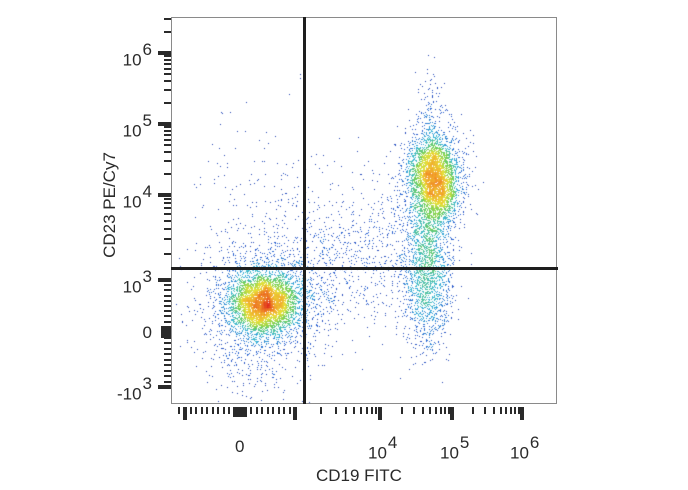 The height and width of the screenshot is (490, 688). What do you see at coordinates (455, 448) in the screenshot?
I see `x-tick-label: 10⁵` at bounding box center [455, 448].